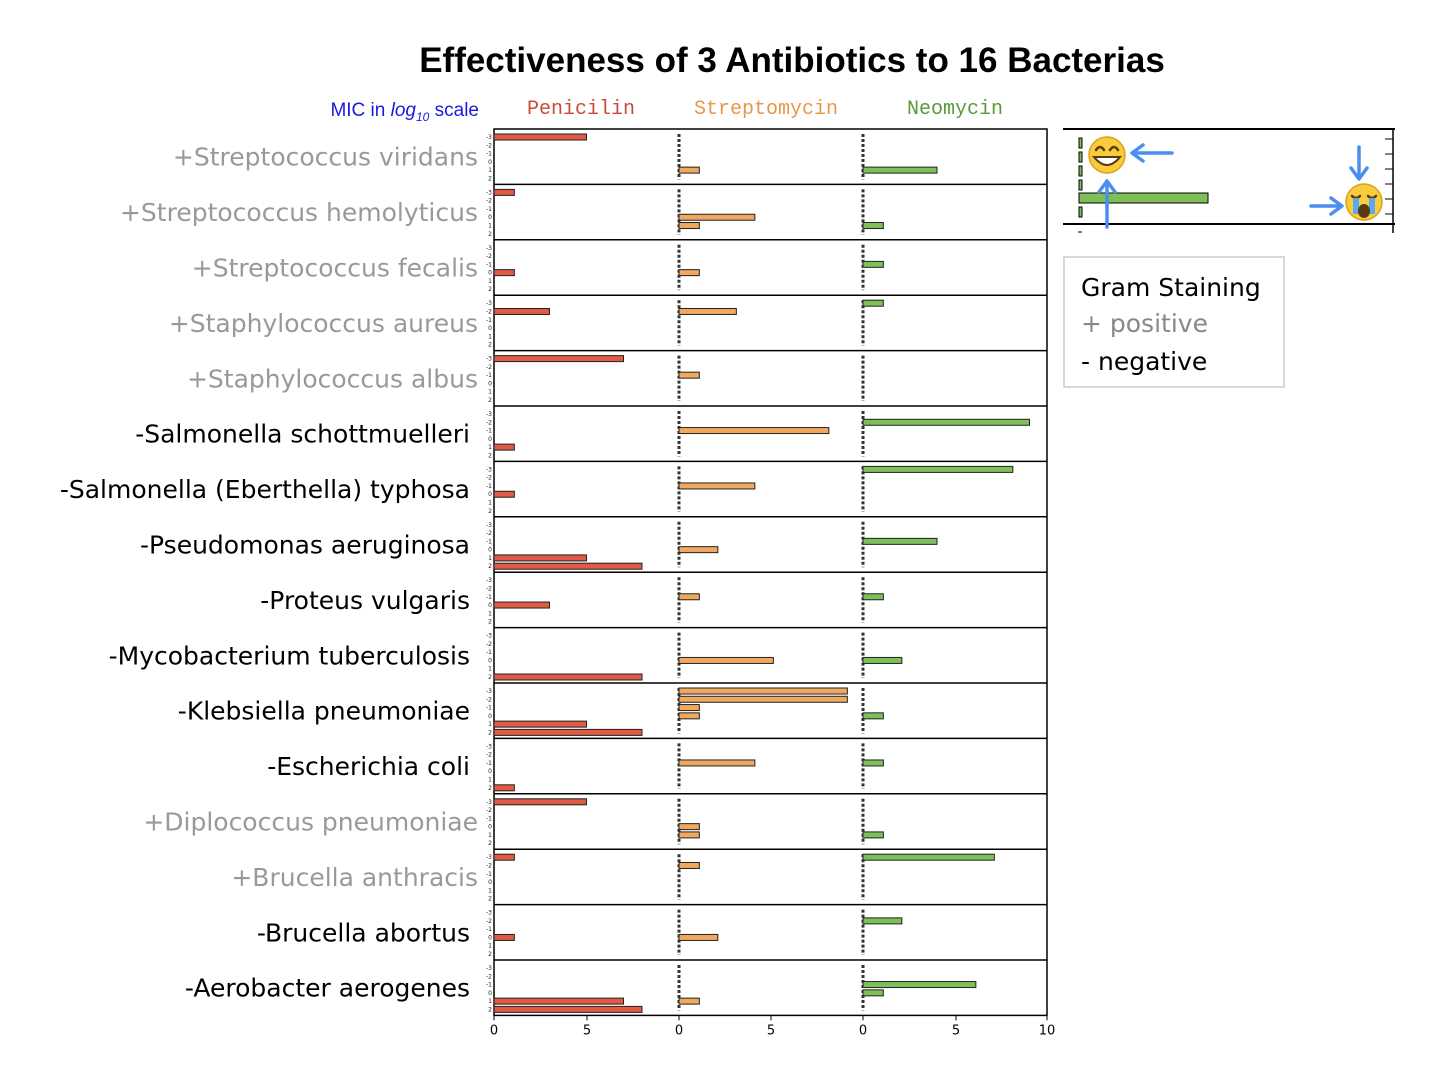 The height and width of the screenshot is (1066, 1450). Describe the element at coordinates (956, 1030) in the screenshot. I see `x-tick-label: 5` at that location.